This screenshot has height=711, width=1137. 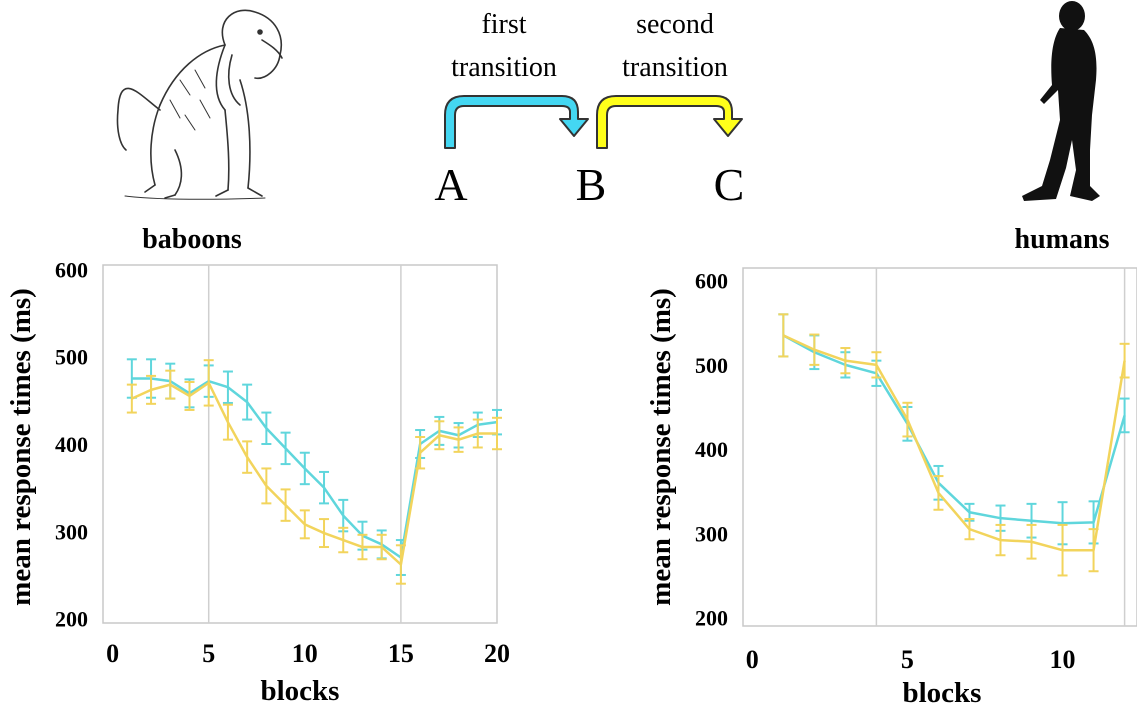 What do you see at coordinates (516, 122) in the screenshot?
I see `first-transition-arrow` at bounding box center [516, 122].